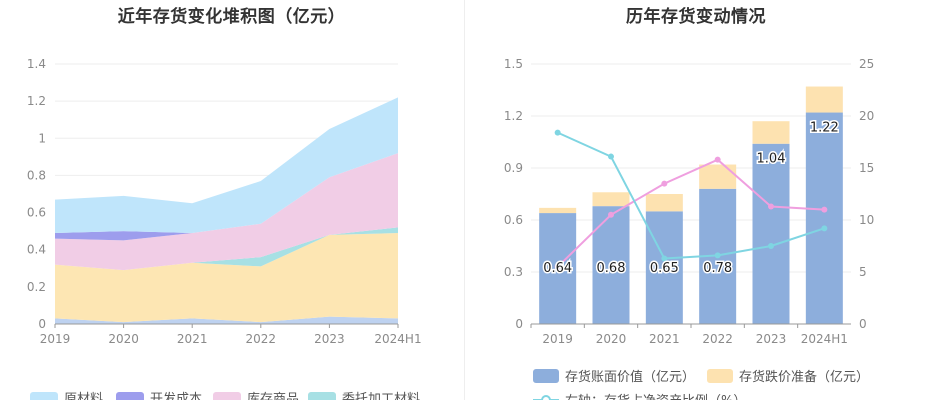 This screenshot has height=404, width=926. Describe the element at coordinates (717, 268) in the screenshot. I see `bar-value-label: 0.78` at that location.